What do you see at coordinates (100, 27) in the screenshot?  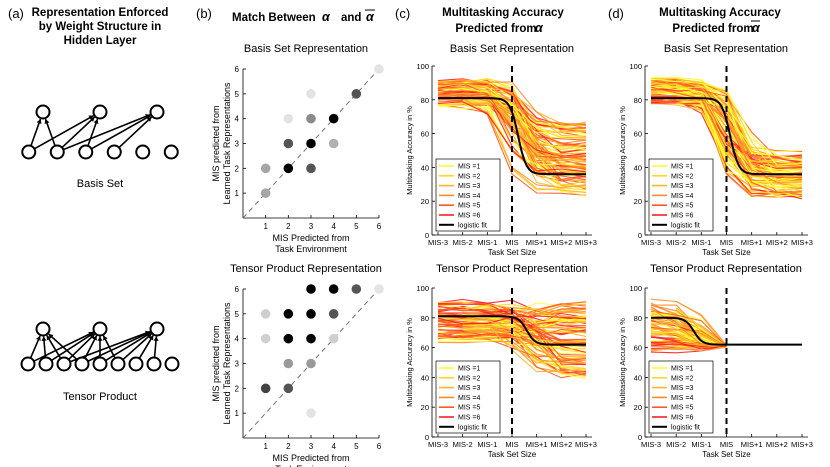 I see `panel-a-title-line-2: by Weight Structure in` at bounding box center [100, 27].